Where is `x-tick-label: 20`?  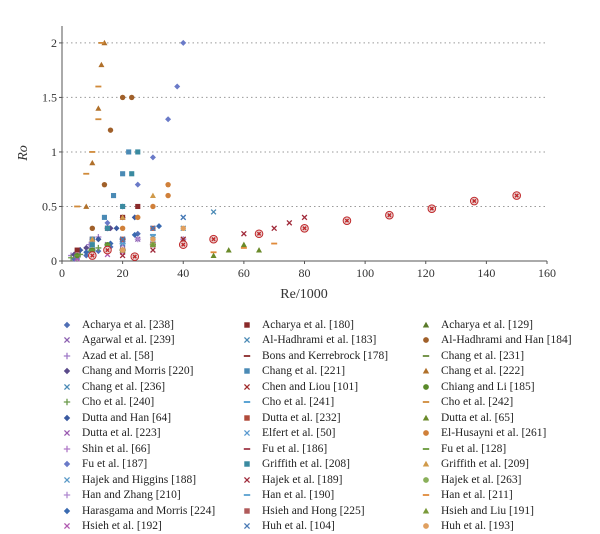
x-tick-label: 20 is located at coordinates (123, 273).